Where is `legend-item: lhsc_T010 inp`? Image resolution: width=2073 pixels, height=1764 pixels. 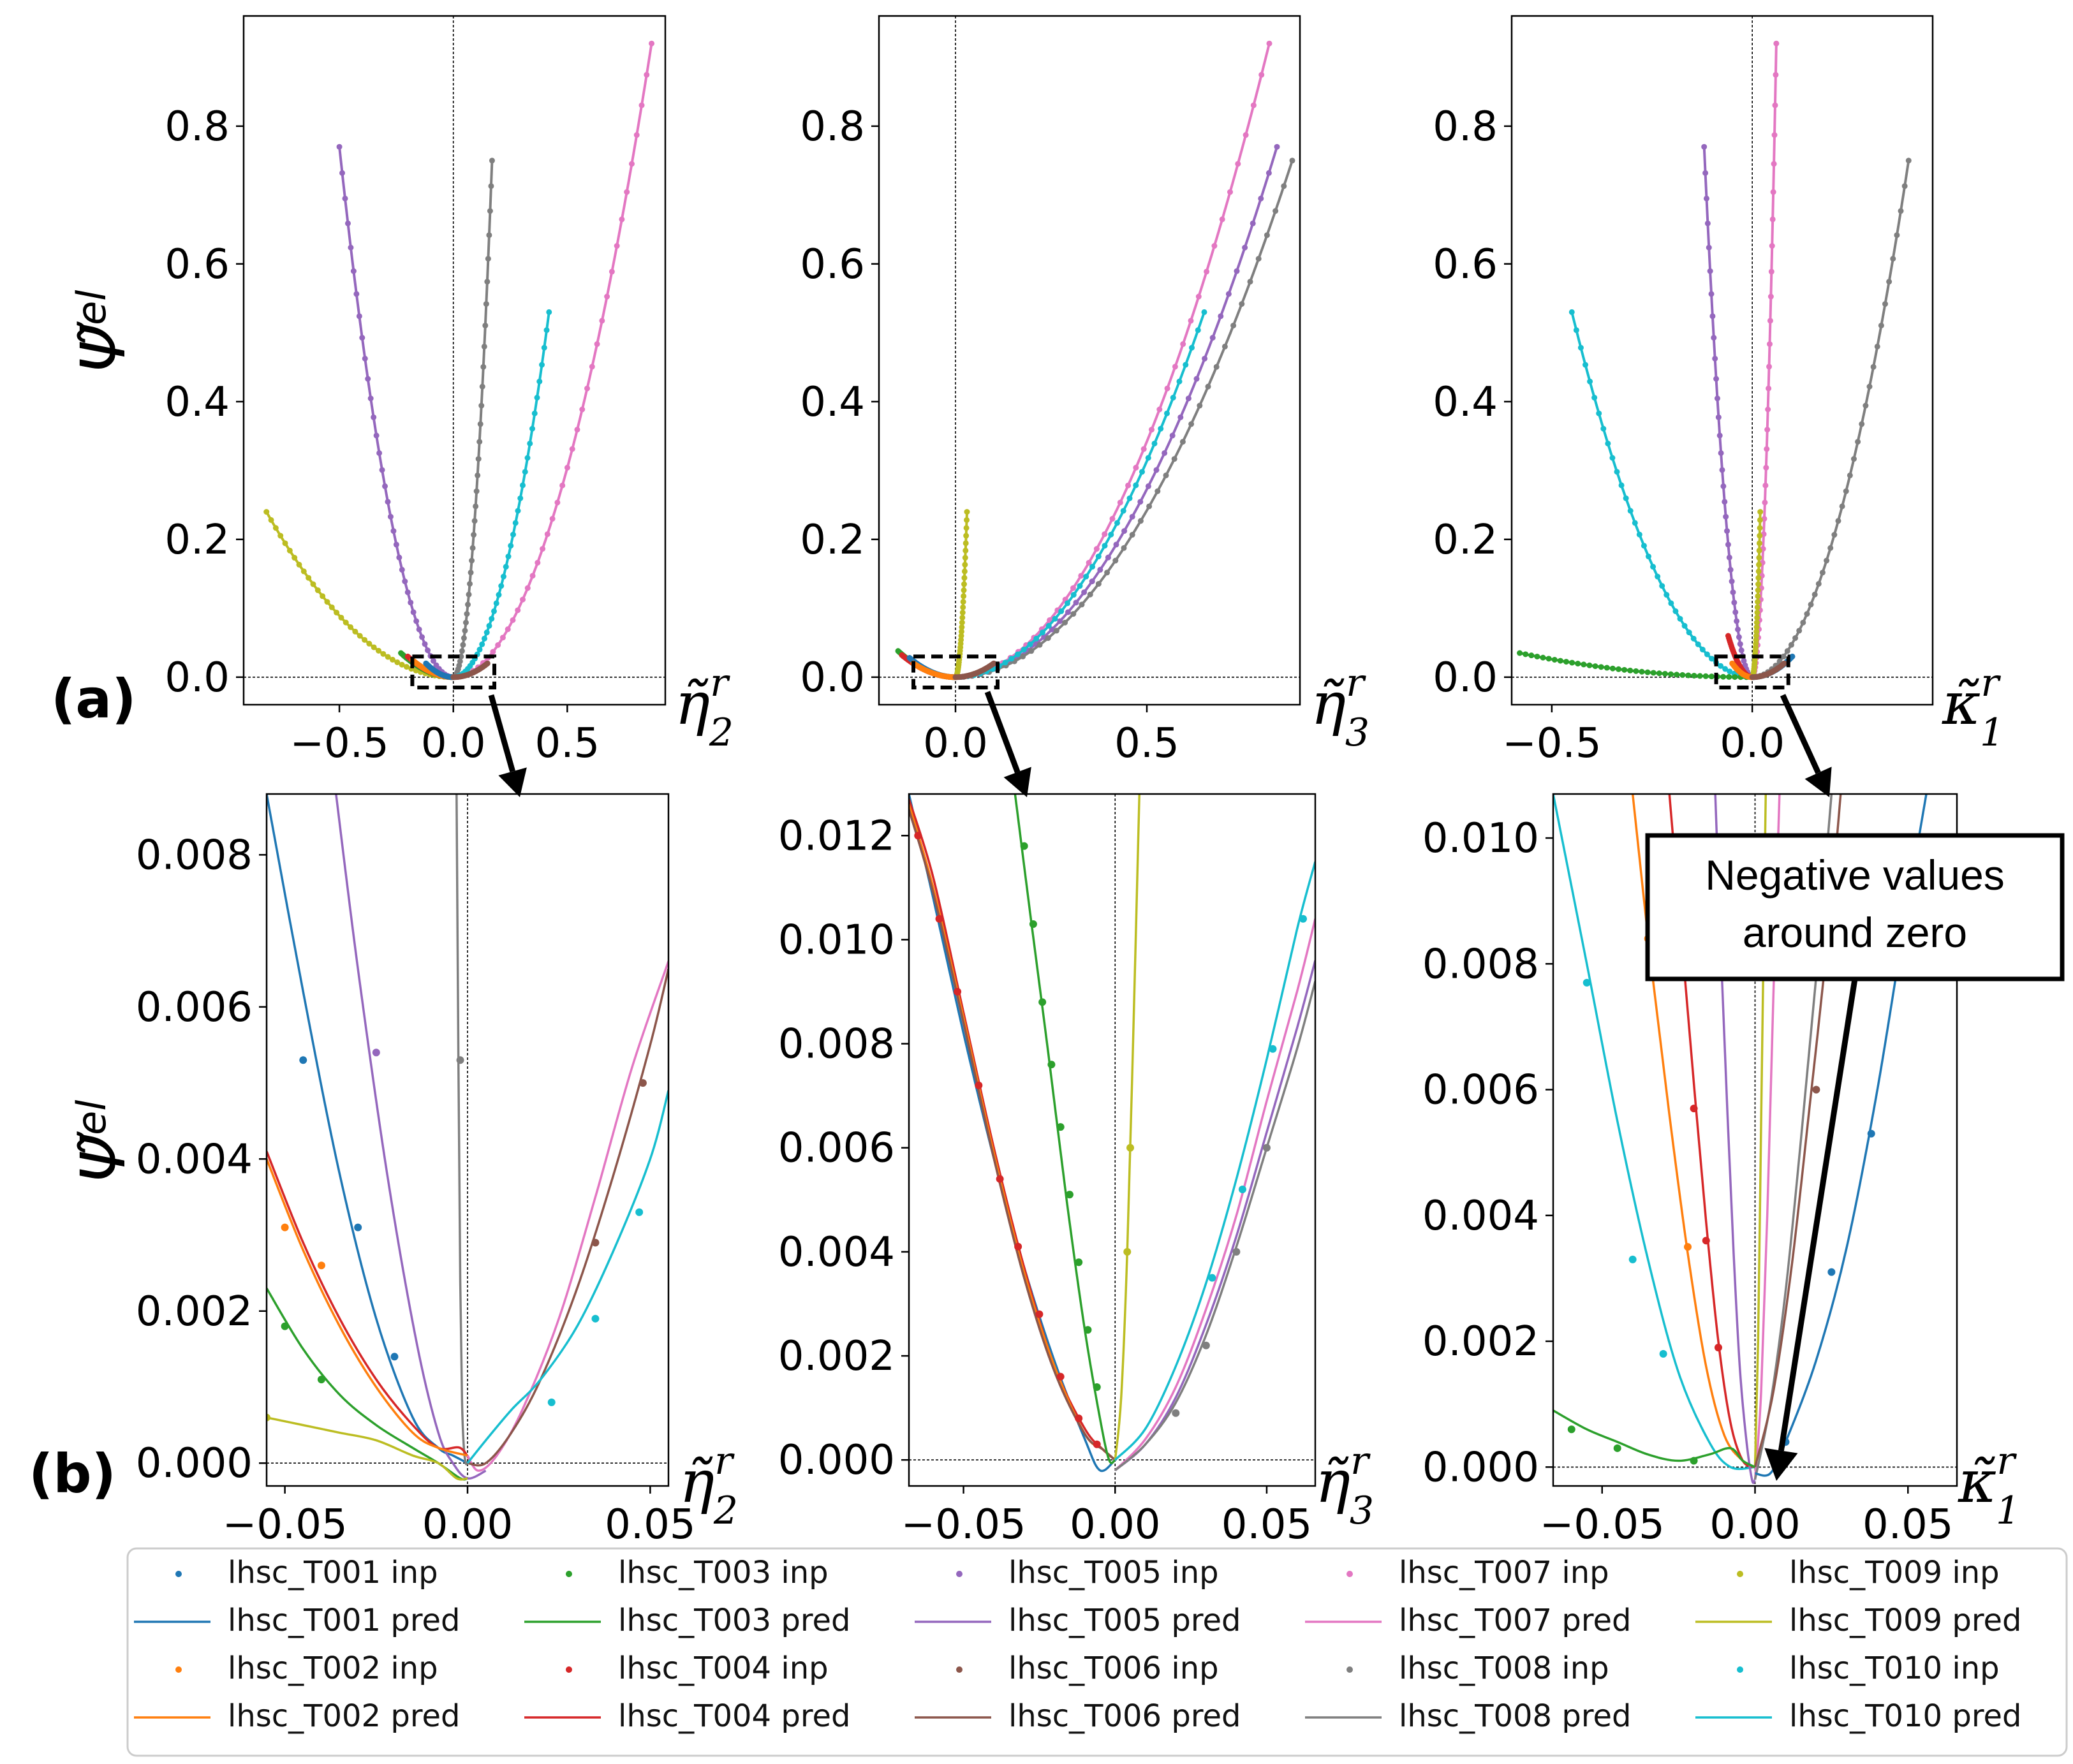
legend-item: lhsc_T010 inp is located at coordinates (1868, 1668).